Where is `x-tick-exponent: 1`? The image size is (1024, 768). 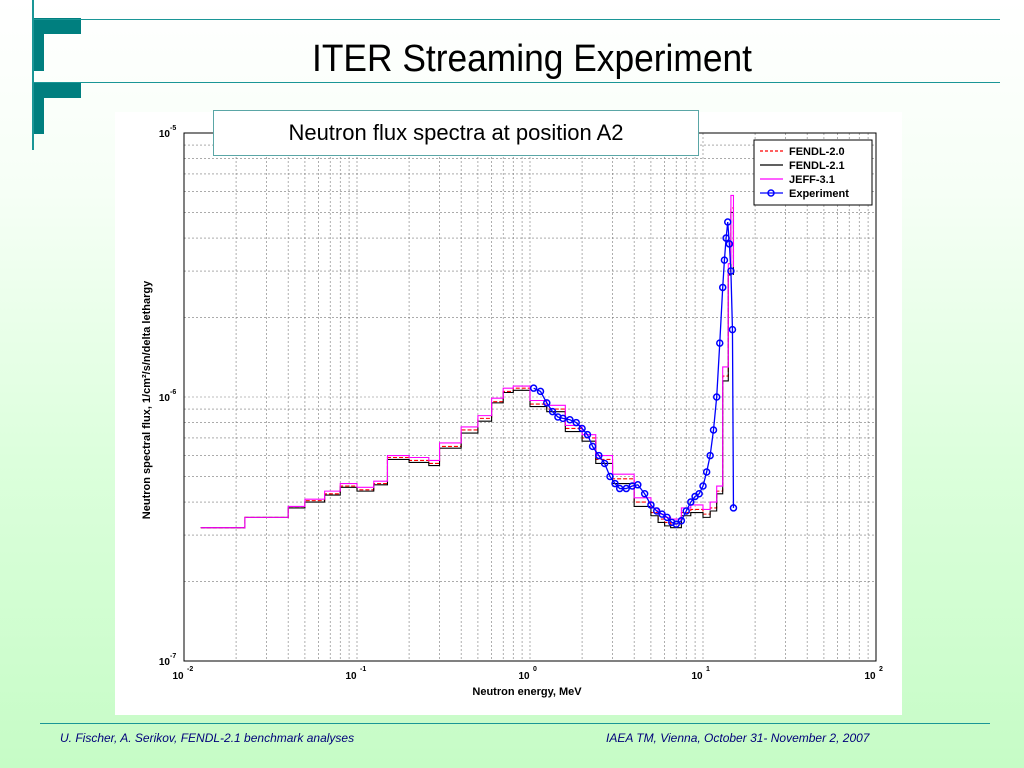 x-tick-exponent: 1 is located at coordinates (708, 669).